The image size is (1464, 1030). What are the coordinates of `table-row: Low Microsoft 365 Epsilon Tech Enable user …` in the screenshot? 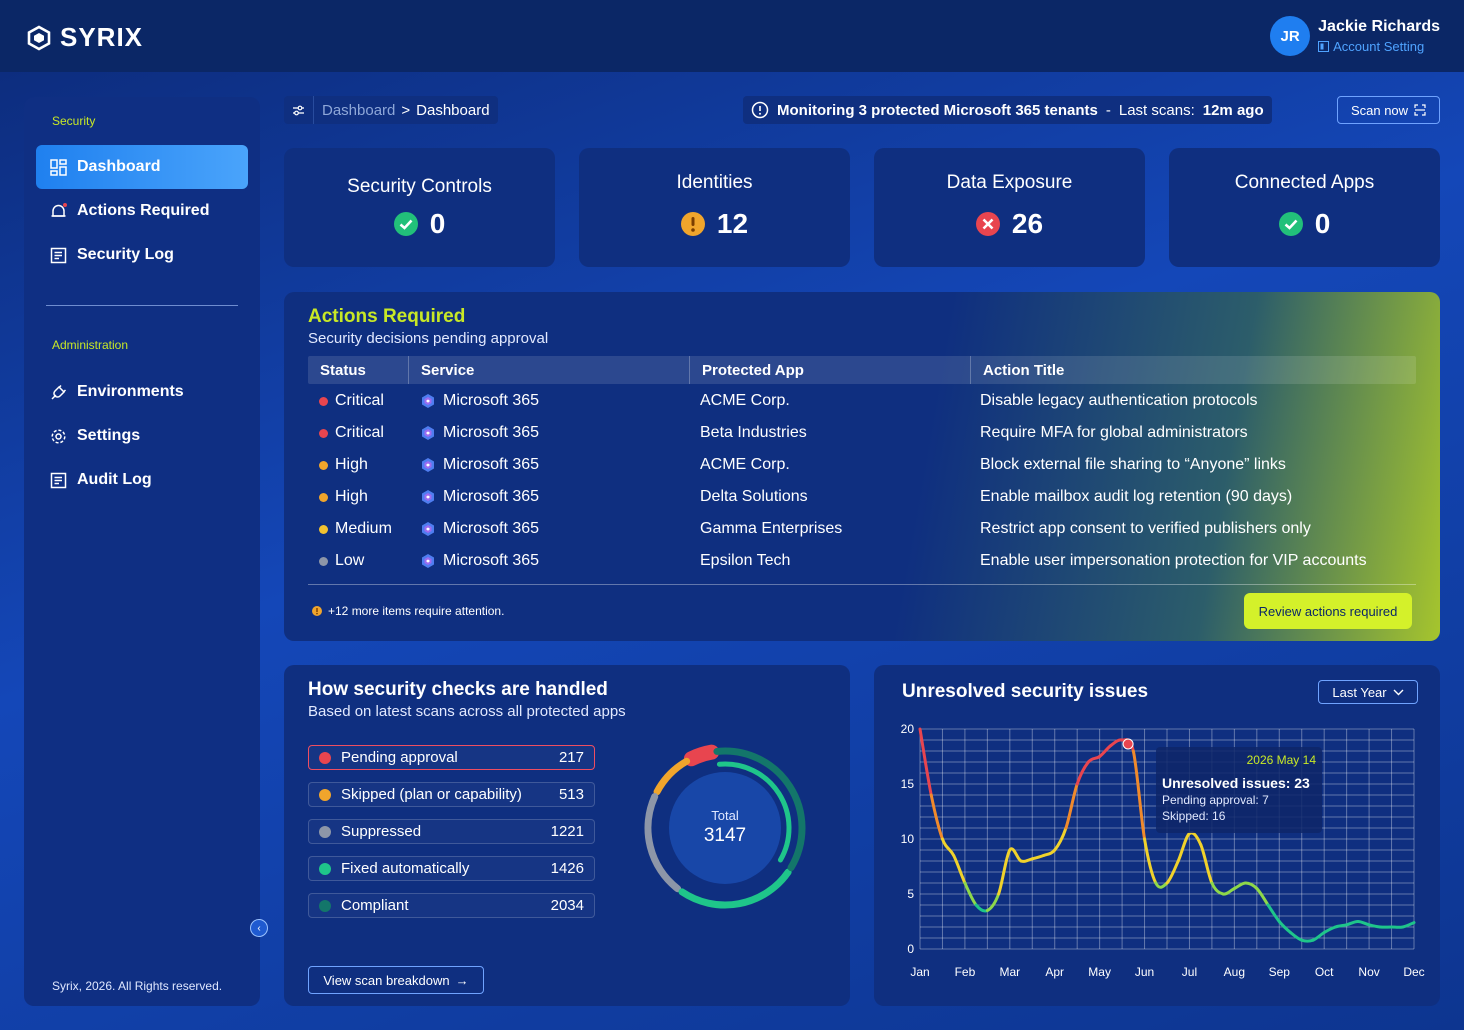 It's located at (862, 561).